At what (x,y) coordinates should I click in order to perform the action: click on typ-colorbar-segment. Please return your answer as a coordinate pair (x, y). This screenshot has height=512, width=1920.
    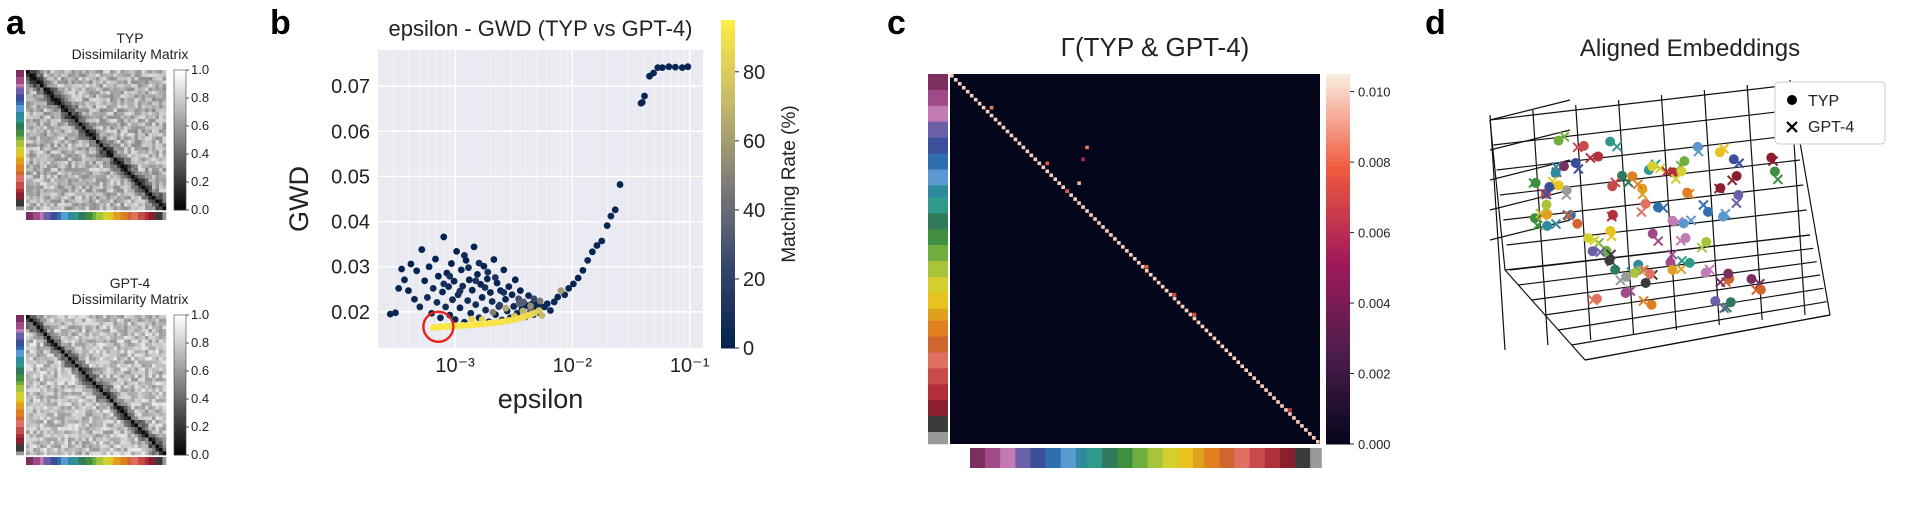
    Looking at the image, I should click on (180, 186).